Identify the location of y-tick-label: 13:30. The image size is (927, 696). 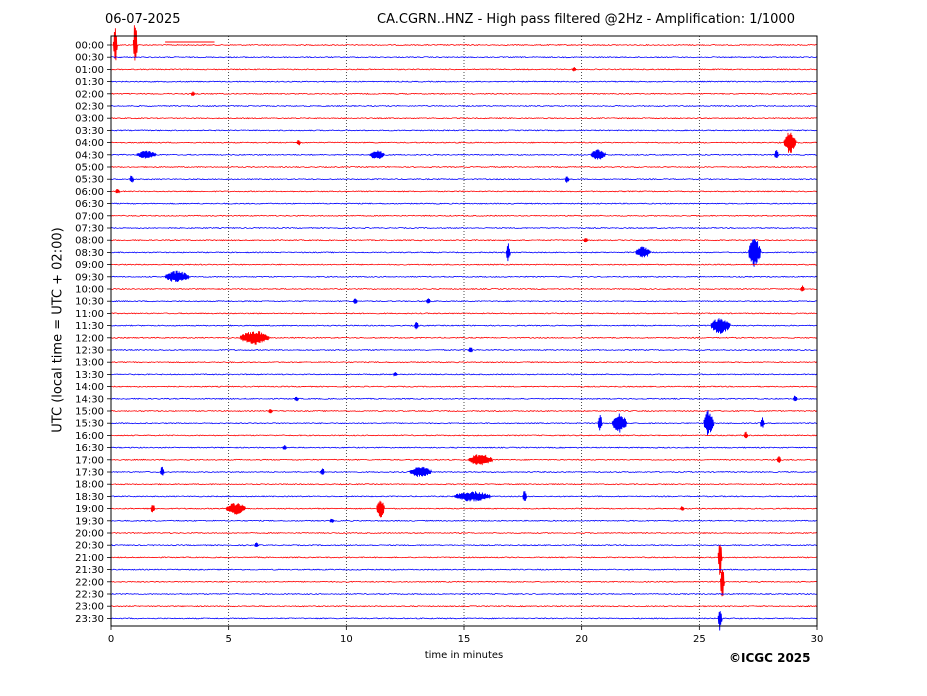
(89, 375).